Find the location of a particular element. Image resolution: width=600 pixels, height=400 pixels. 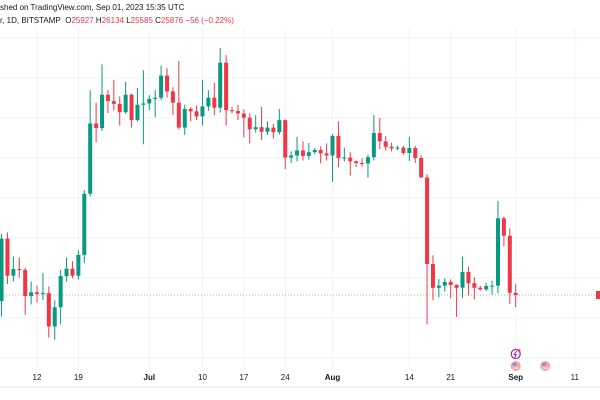

lightning-icon is located at coordinates (515, 354).